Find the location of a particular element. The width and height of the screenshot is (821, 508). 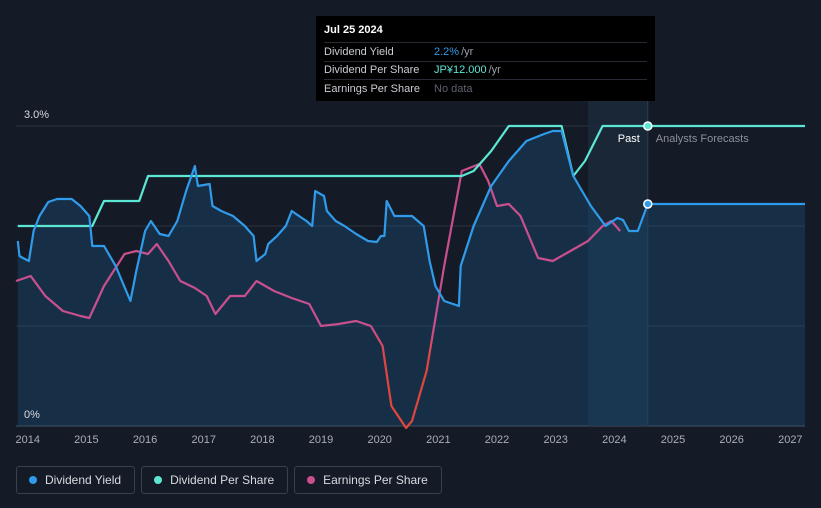

tooltip-label: Dividend Per Share is located at coordinates (372, 70).